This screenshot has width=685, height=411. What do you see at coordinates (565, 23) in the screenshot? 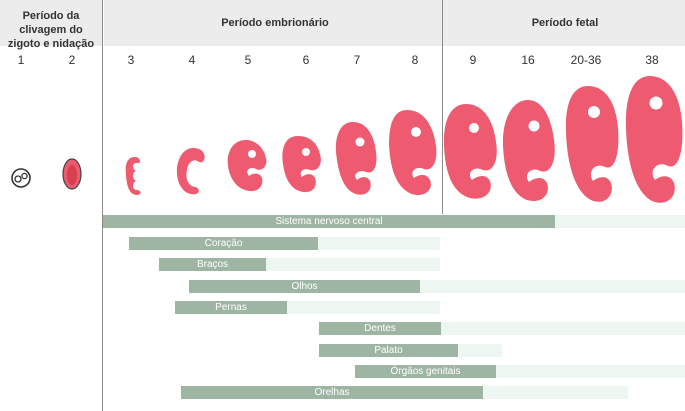
I see `period-title-fetal: Período fetal` at bounding box center [565, 23].